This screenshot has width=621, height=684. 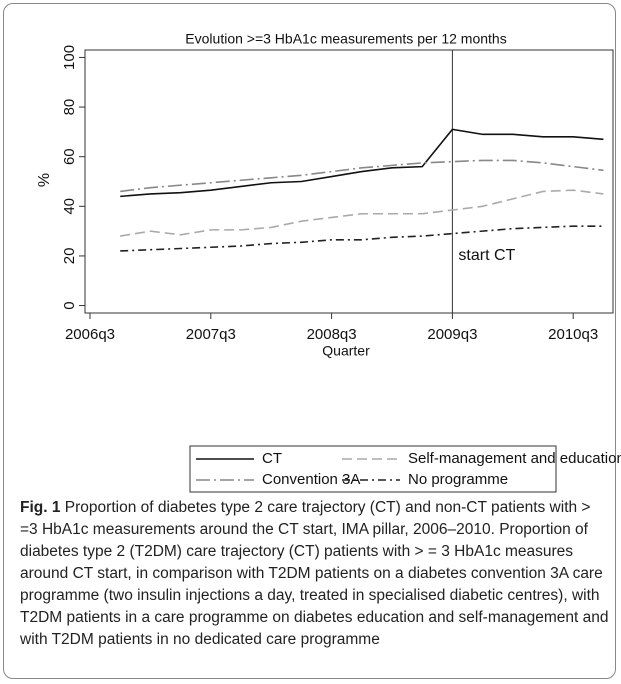 I want to click on y-axis-label: %, so click(x=44, y=180).